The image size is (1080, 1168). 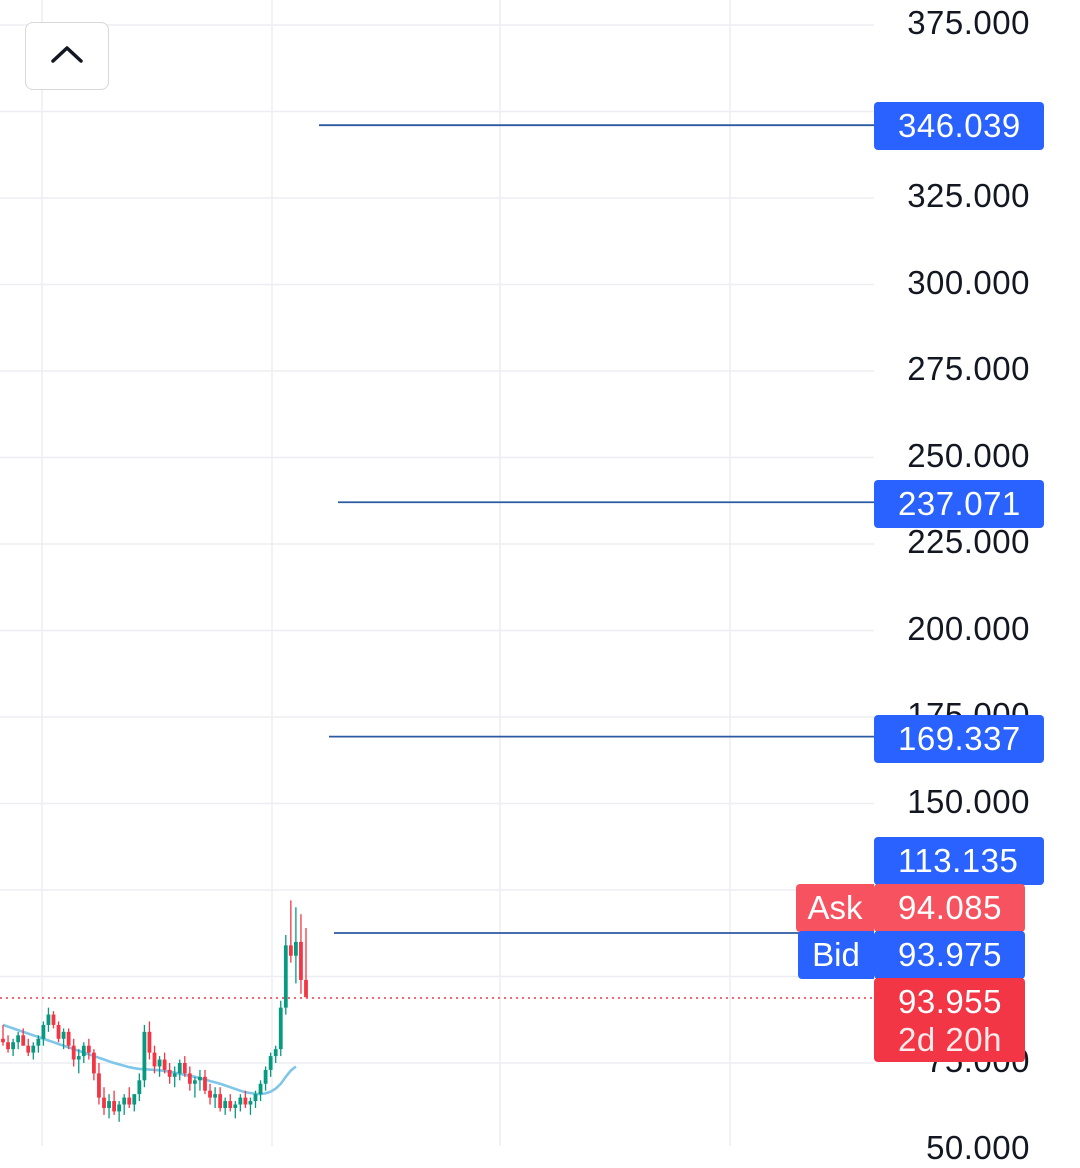 I want to click on price-axis-tick: 150.000, so click(x=968, y=801).